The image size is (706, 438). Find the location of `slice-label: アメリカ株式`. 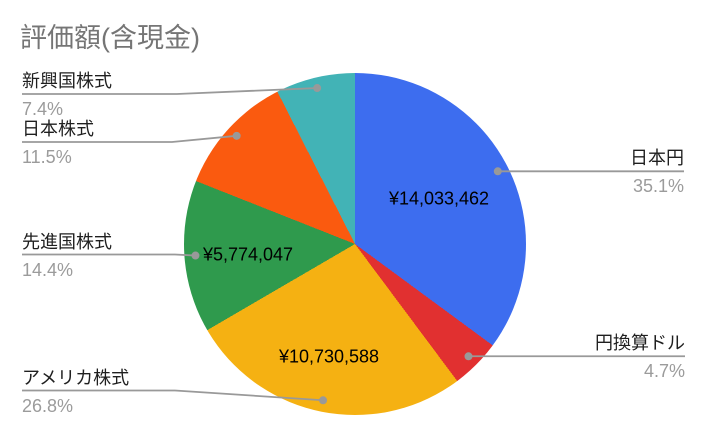

slice-label: アメリカ株式 is located at coordinates (76, 377).